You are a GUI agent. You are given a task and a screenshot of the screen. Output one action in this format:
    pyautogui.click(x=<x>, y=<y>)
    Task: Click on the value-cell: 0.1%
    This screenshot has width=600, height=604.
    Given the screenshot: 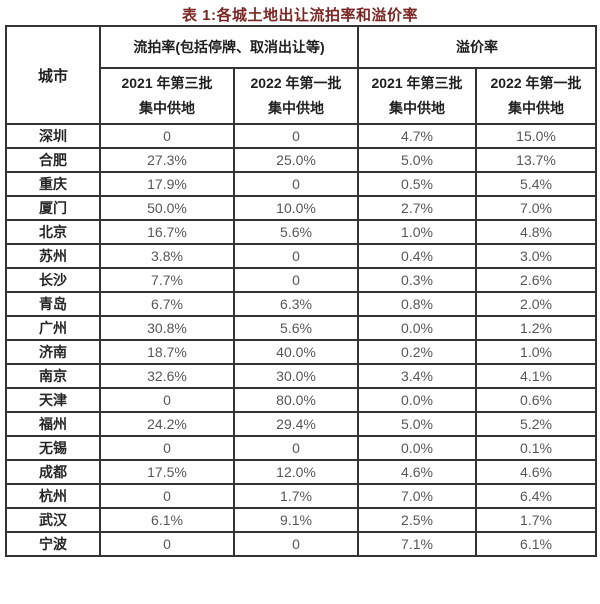 What is the action you would take?
    pyautogui.click(x=536, y=448)
    